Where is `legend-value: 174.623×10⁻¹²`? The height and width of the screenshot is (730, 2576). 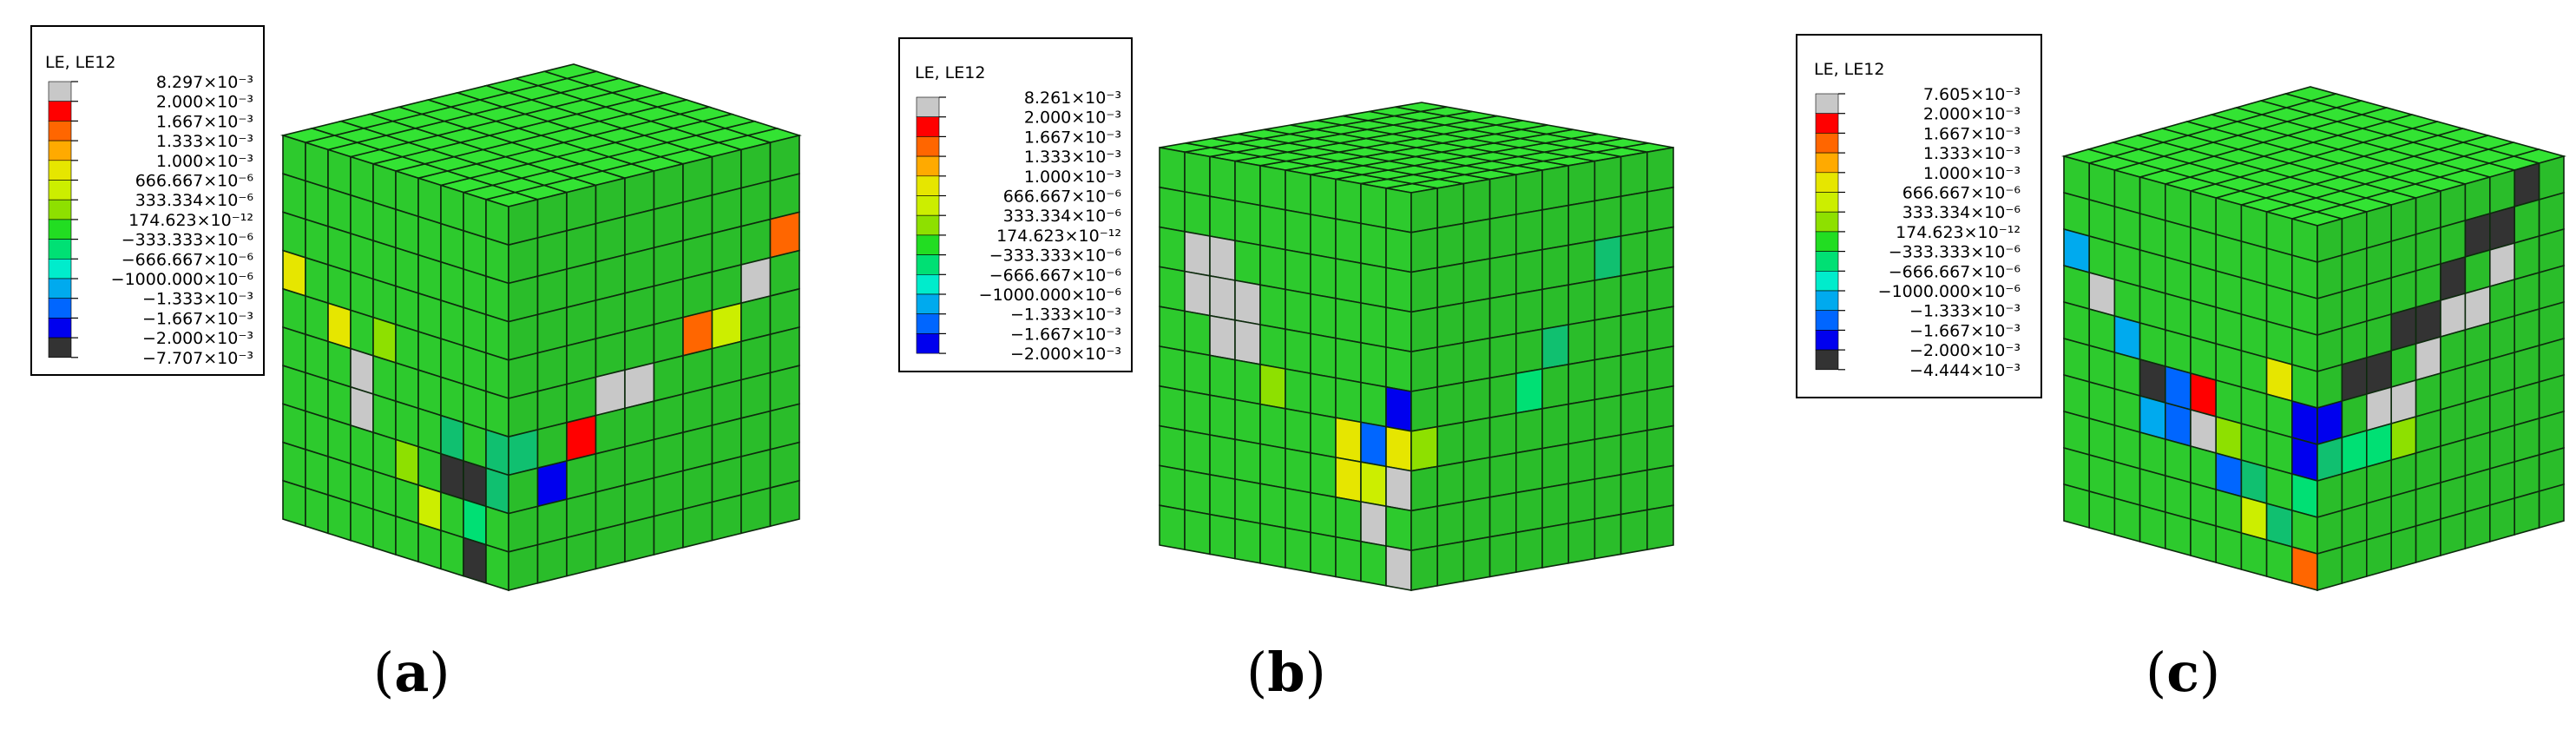 legend-value: 174.623×10⁻¹² is located at coordinates (1958, 232).